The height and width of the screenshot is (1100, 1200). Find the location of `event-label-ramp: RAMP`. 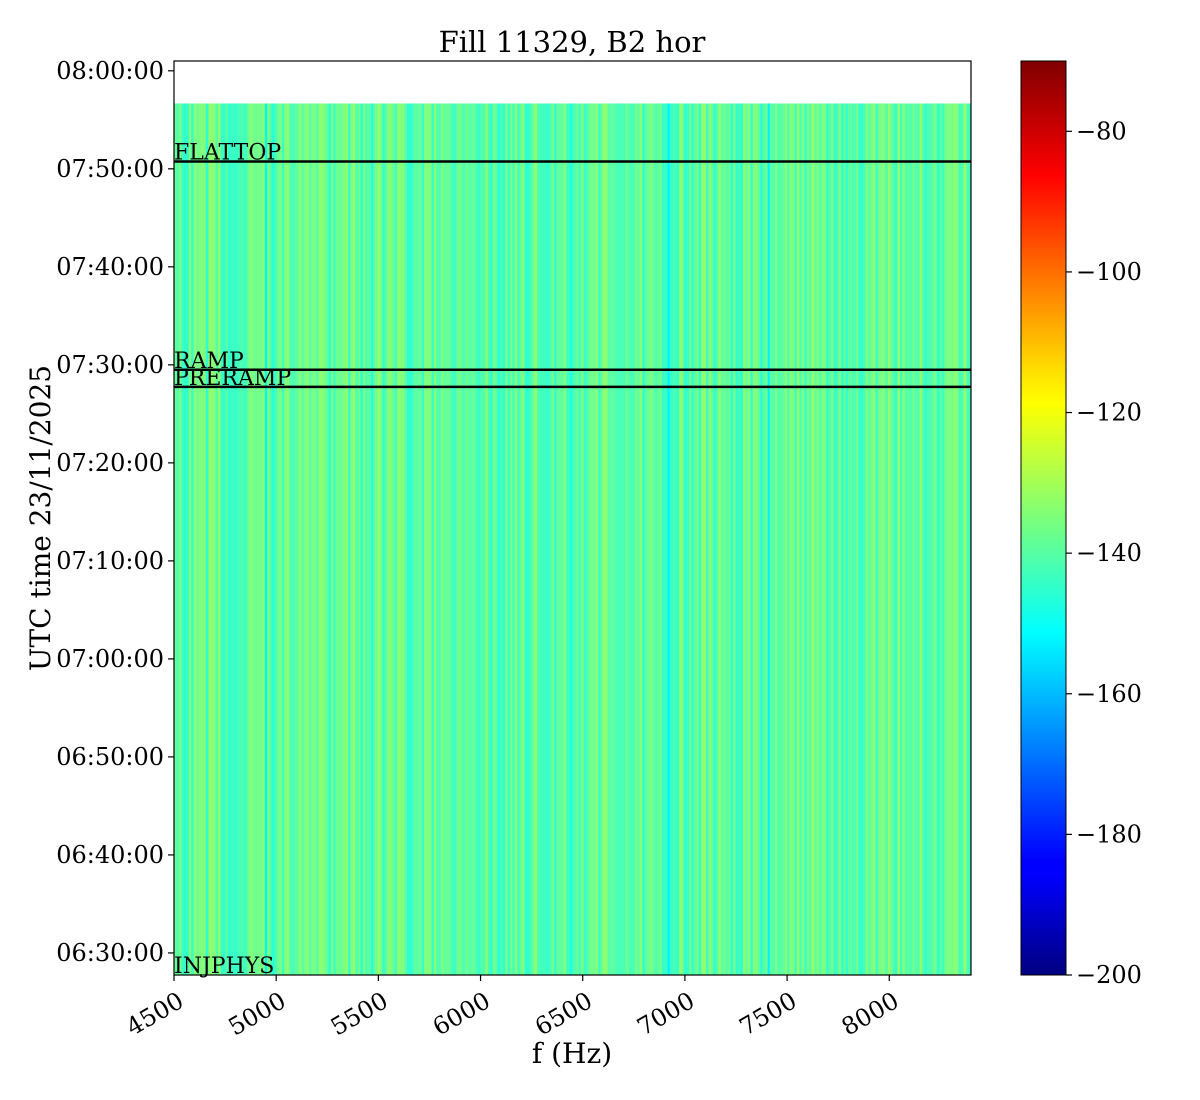

event-label-ramp: RAMP is located at coordinates (209, 361).